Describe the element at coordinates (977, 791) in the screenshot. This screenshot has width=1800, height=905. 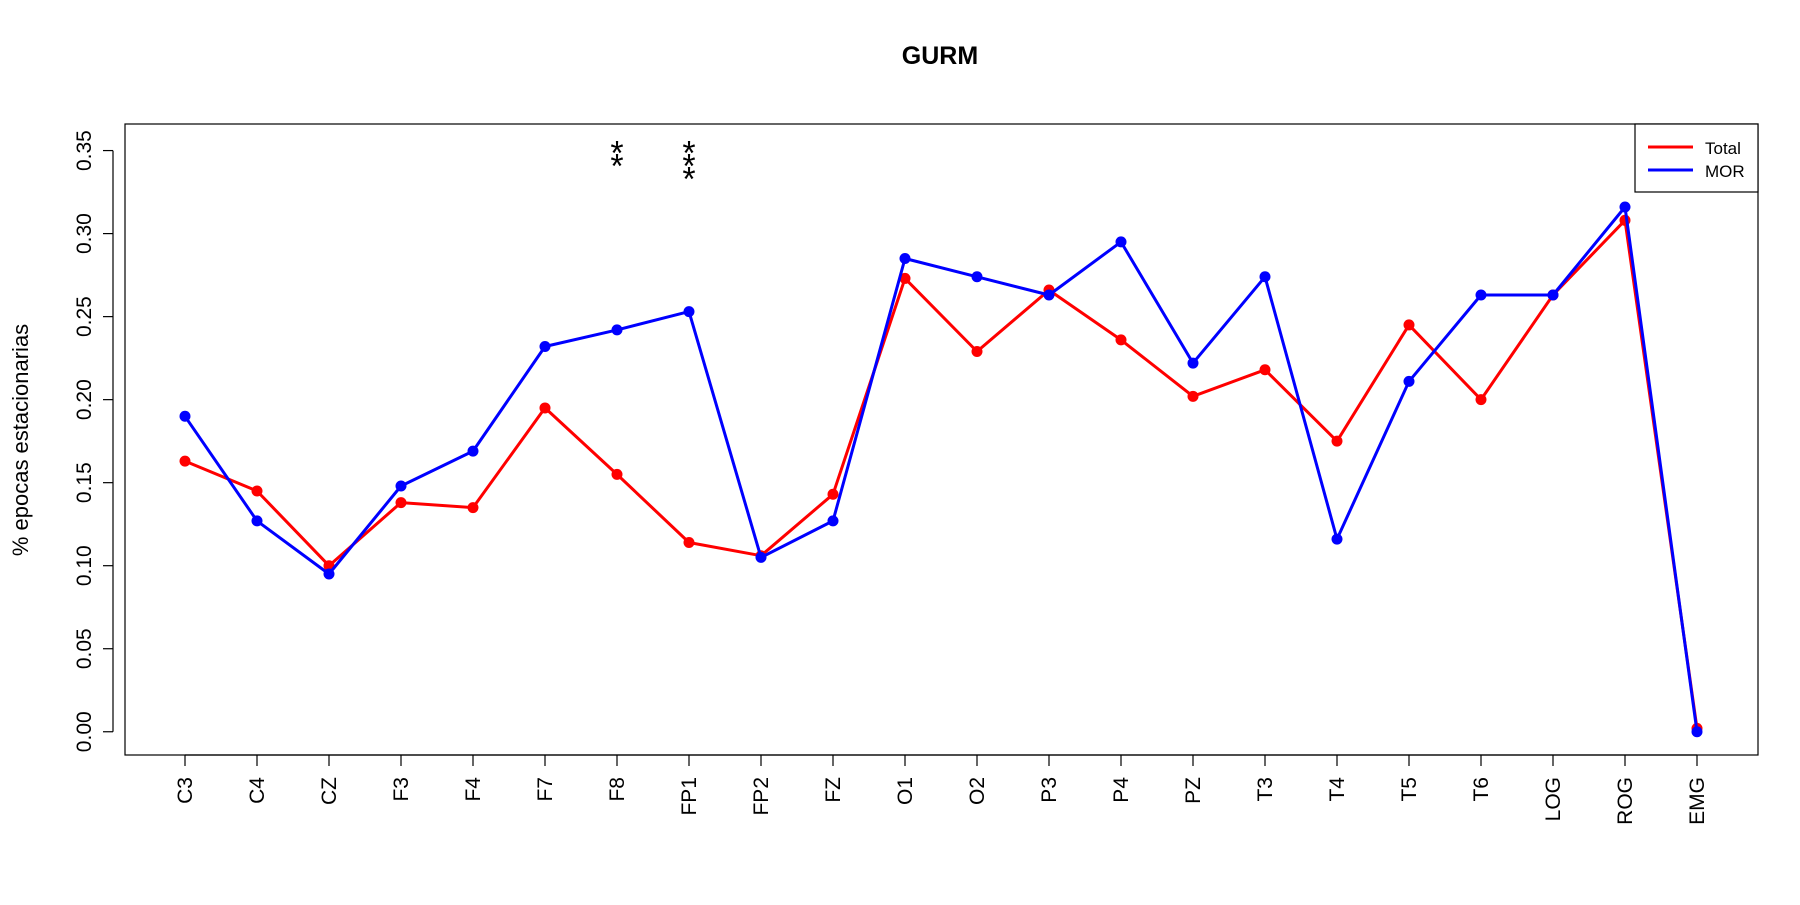
I see `x-tick-label: O2` at that location.